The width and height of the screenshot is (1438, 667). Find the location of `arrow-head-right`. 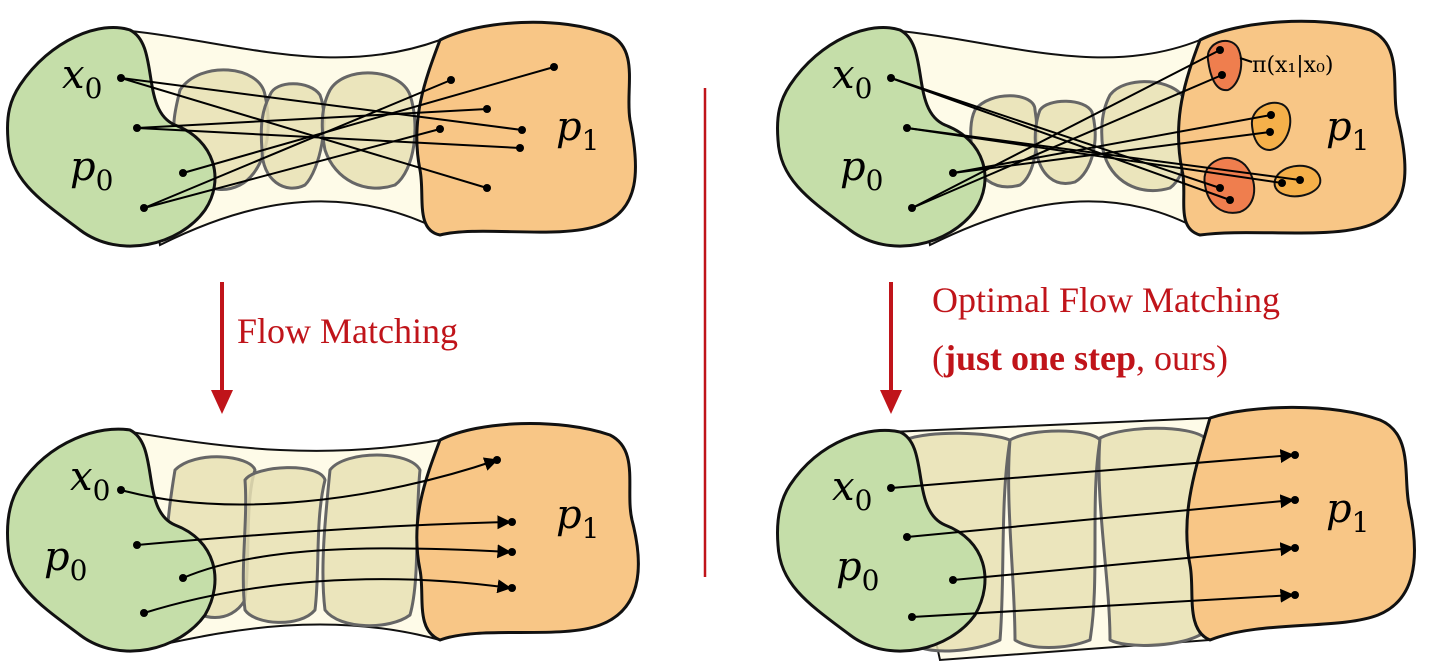

arrow-head-right is located at coordinates (891, 402).